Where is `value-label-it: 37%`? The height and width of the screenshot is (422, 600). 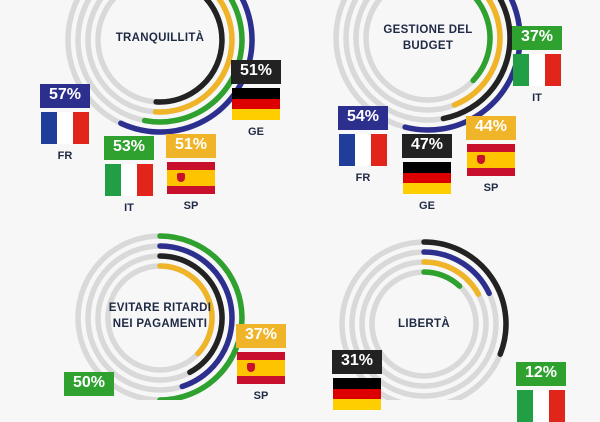 value-label-it: 37% is located at coordinates (537, 38).